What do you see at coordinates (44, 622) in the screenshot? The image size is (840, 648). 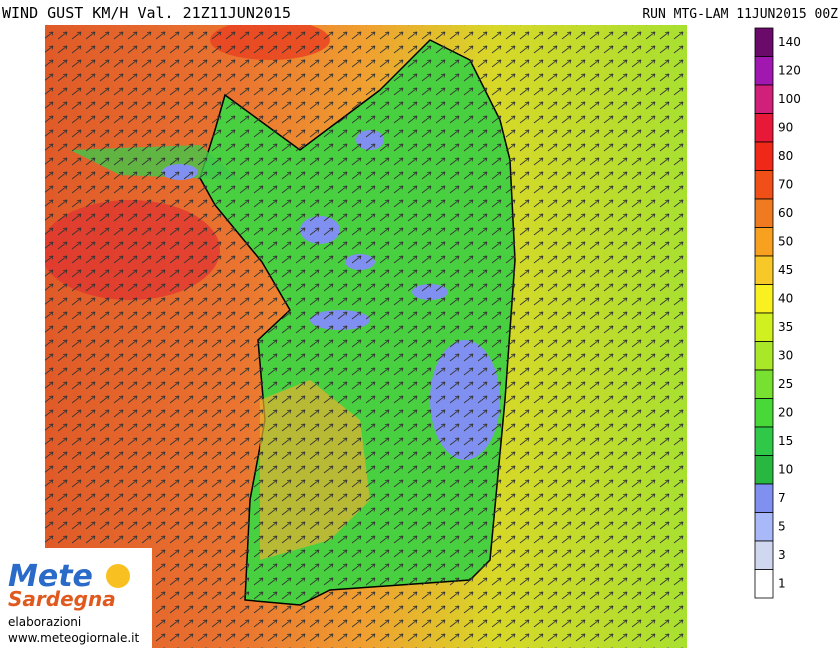 I see `logo-caption: elaborazioni` at bounding box center [44, 622].